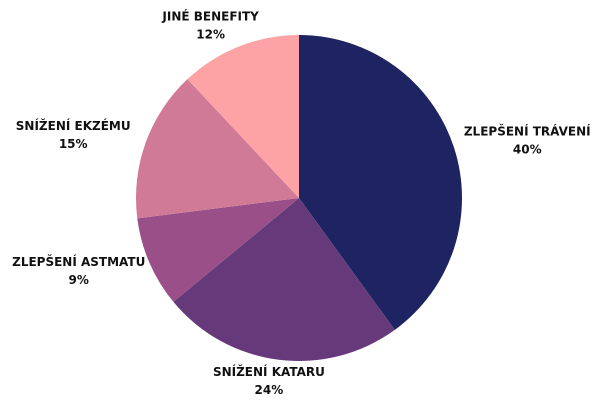 This screenshot has height=407, width=600. Describe the element at coordinates (269, 371) in the screenshot. I see `slice-label: SNÍŽENÍ KATARU` at that location.